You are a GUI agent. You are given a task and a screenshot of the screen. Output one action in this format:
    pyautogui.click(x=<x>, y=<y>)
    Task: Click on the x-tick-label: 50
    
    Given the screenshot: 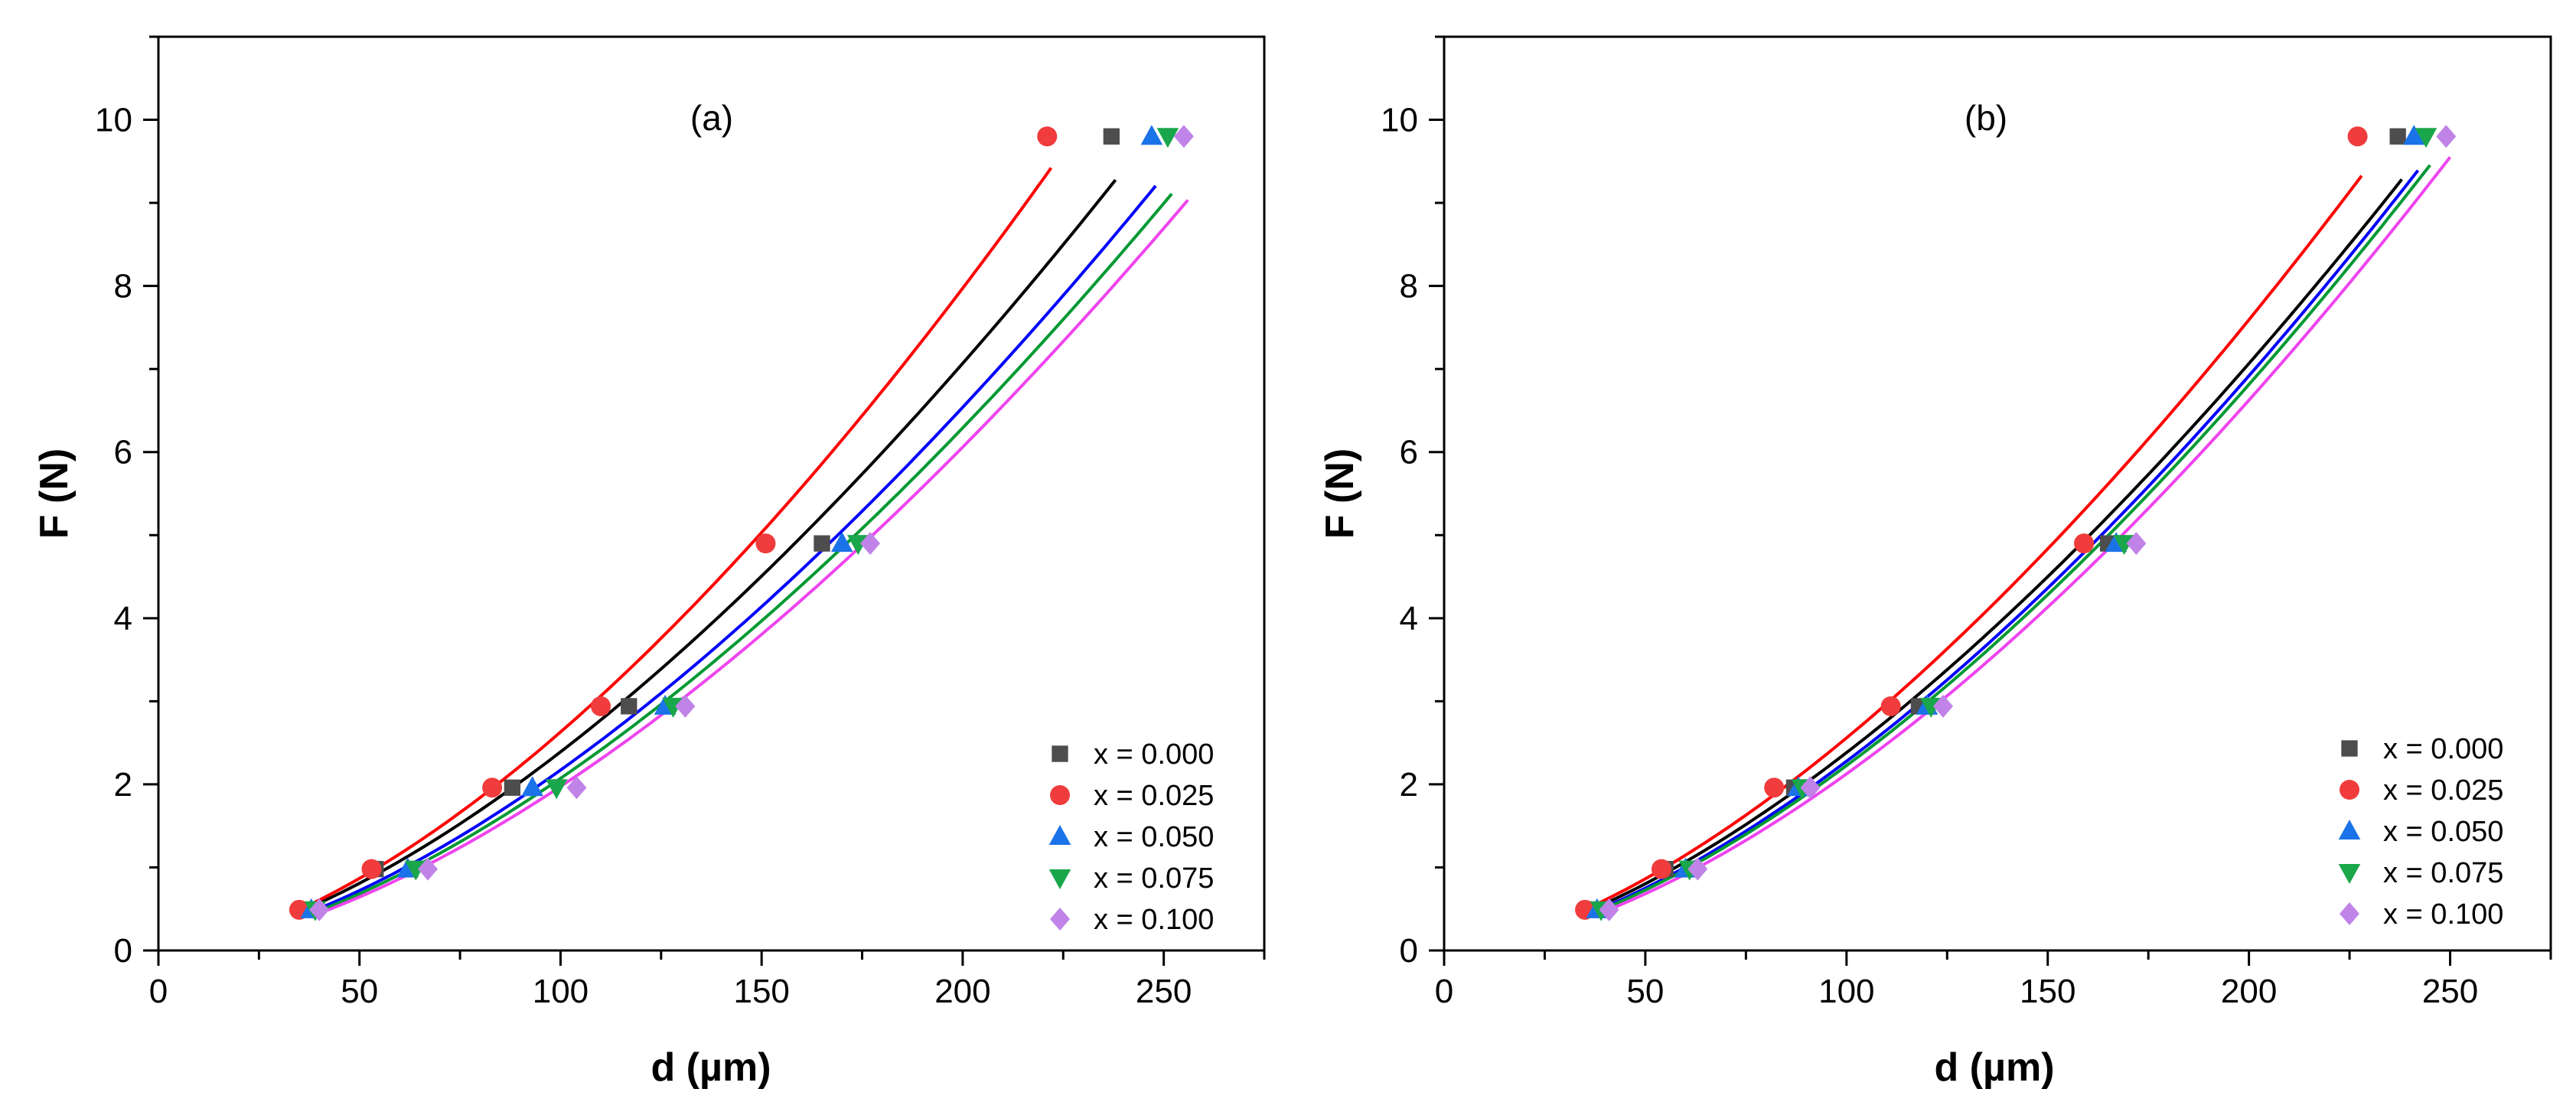 What is the action you would take?
    pyautogui.click(x=359, y=991)
    